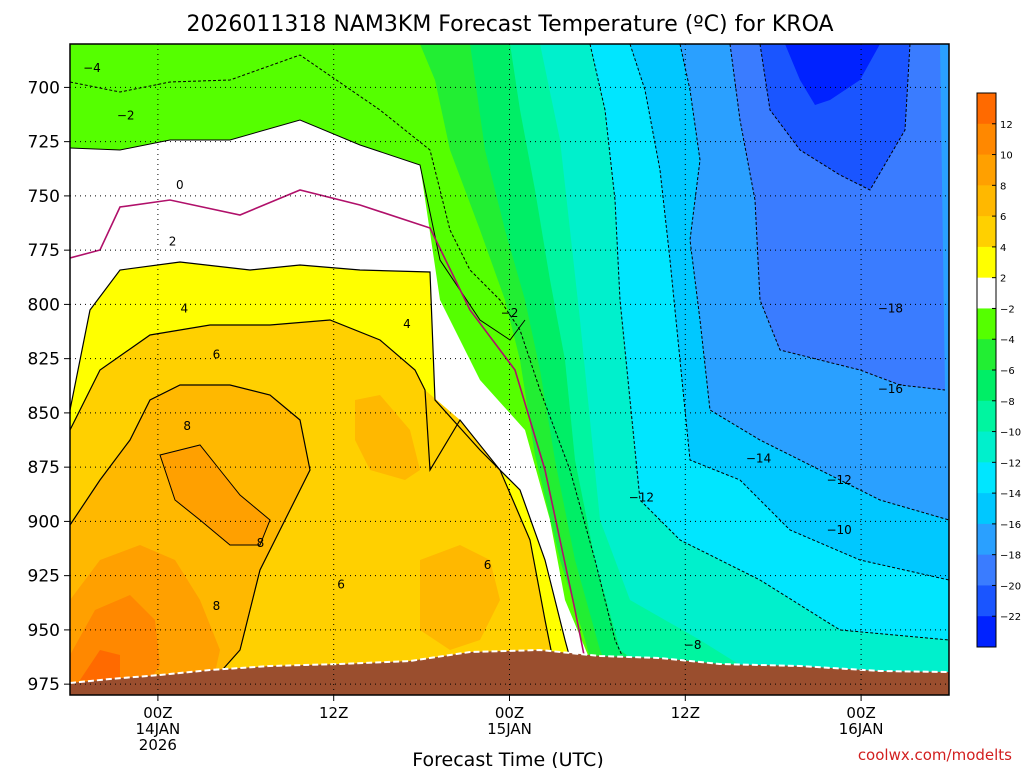 This screenshot has height=768, width=1024. I want to click on colorbar-label: −22, so click(1010, 617).